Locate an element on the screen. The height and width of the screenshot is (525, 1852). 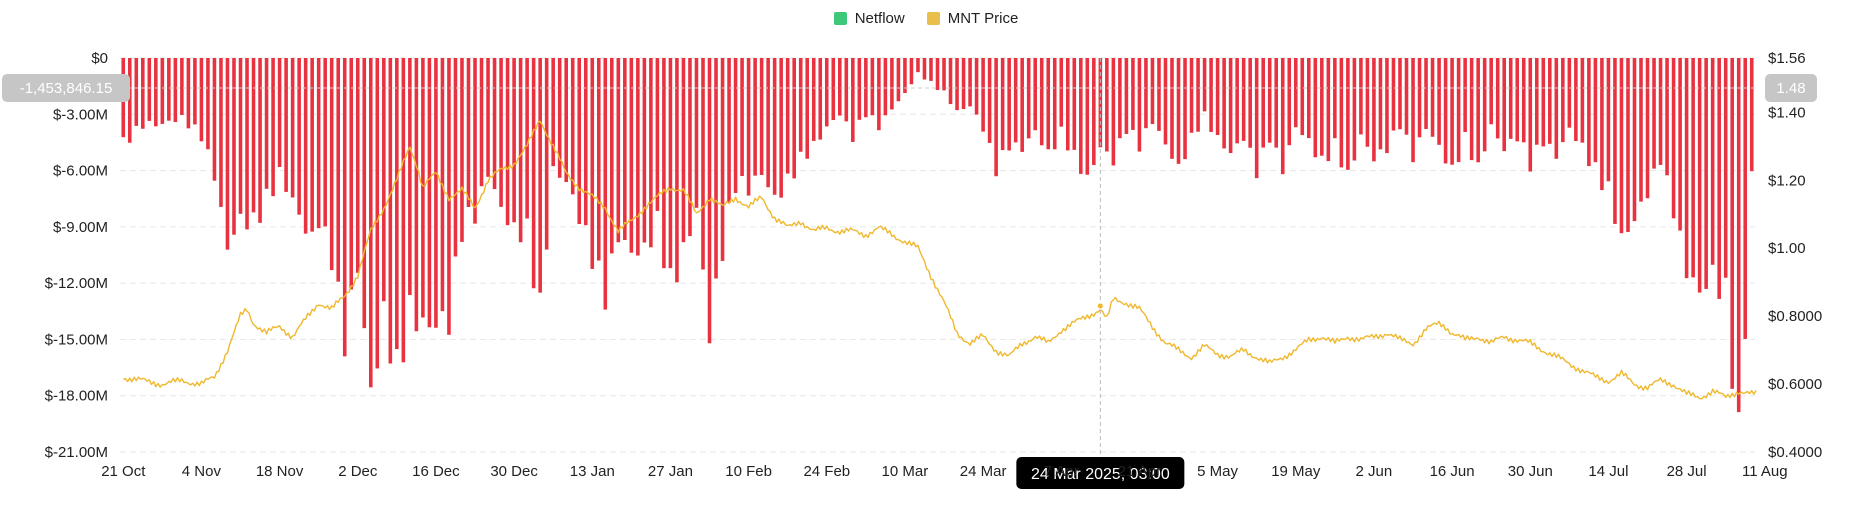
x-axis-tick: 13 Jan is located at coordinates (592, 471).